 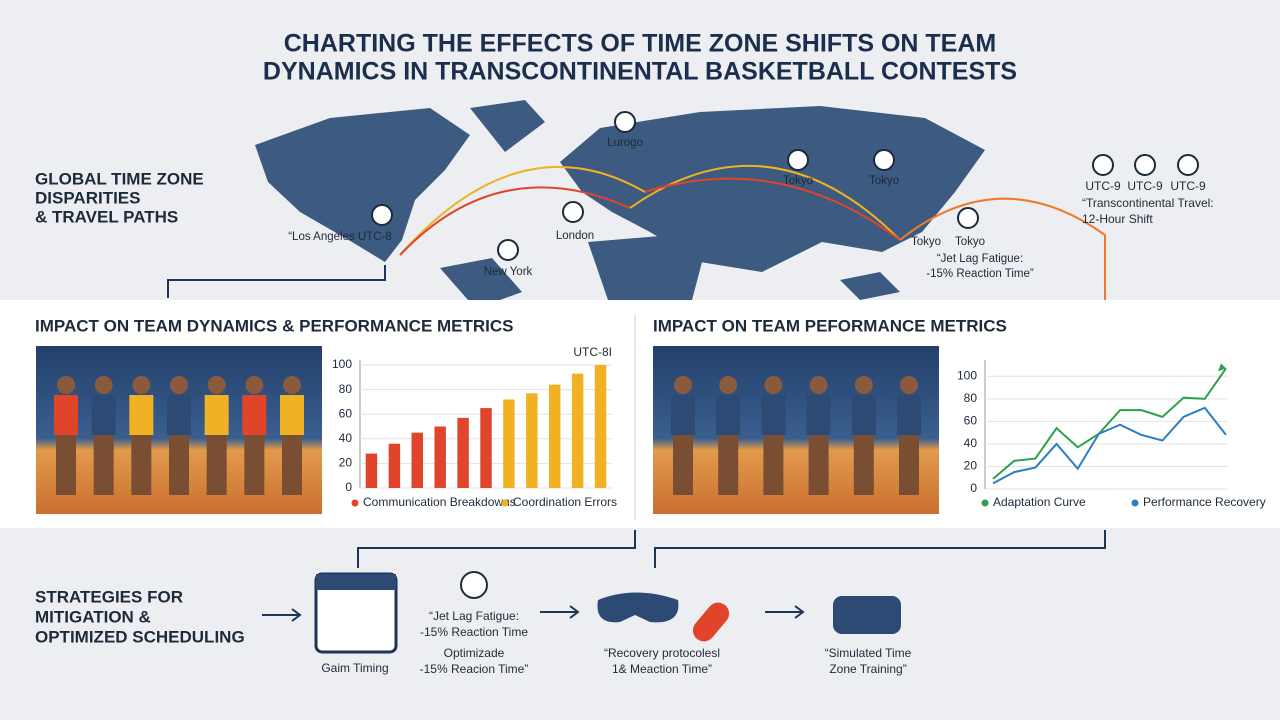 I want to click on strategy-text: -15% Reaction Time, so click(x=474, y=632).